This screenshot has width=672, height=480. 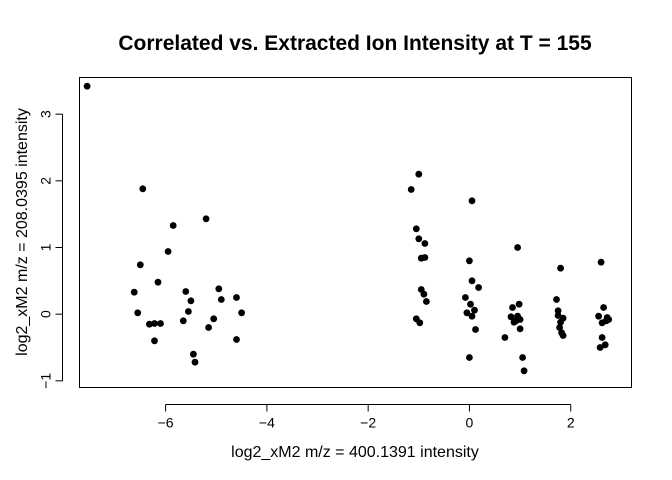 I want to click on x-tick-label: 2, so click(x=571, y=423).